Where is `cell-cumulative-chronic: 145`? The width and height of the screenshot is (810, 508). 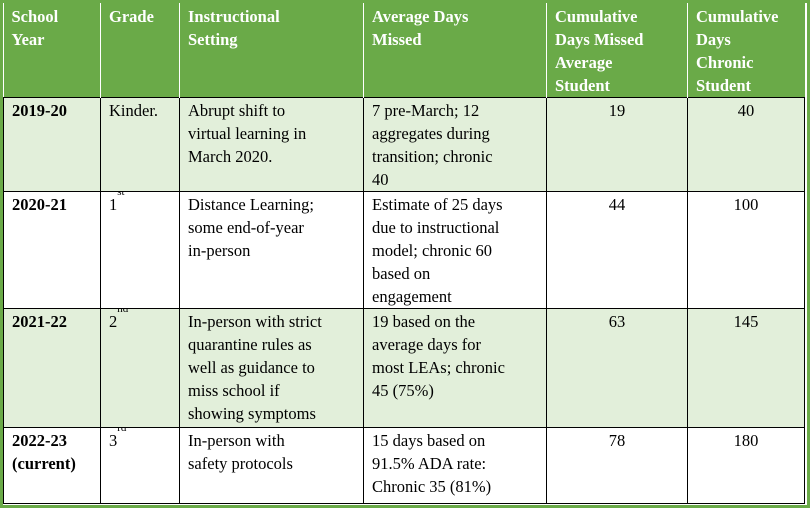
cell-cumulative-chronic: 145 is located at coordinates (746, 368).